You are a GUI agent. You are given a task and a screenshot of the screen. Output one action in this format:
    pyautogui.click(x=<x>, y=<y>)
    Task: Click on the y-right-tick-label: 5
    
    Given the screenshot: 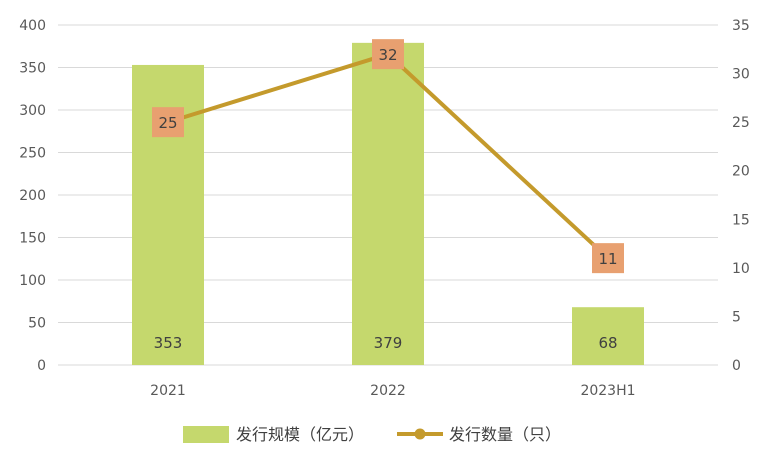 What is the action you would take?
    pyautogui.click(x=736, y=317)
    